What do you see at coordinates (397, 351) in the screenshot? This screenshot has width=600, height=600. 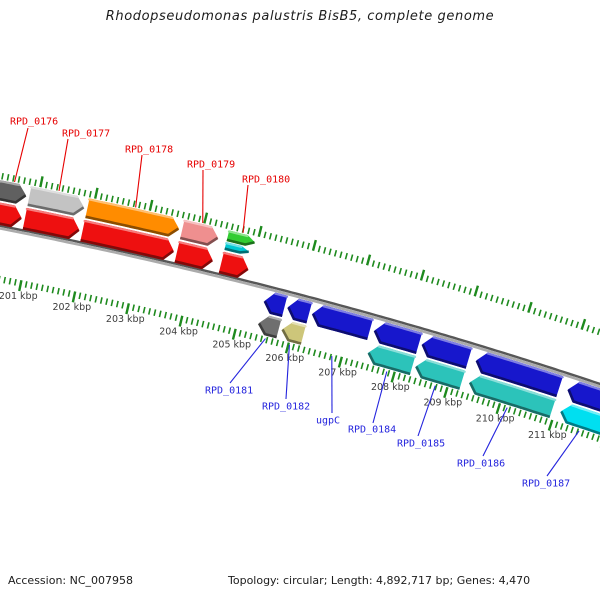 I see `gene-arrow-category-RPD_0184-highlight-edge` at bounding box center [397, 351].